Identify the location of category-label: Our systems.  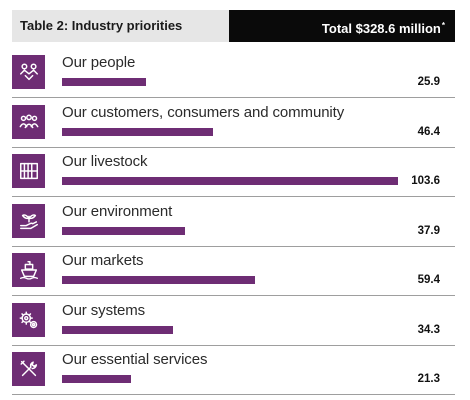
(104, 310).